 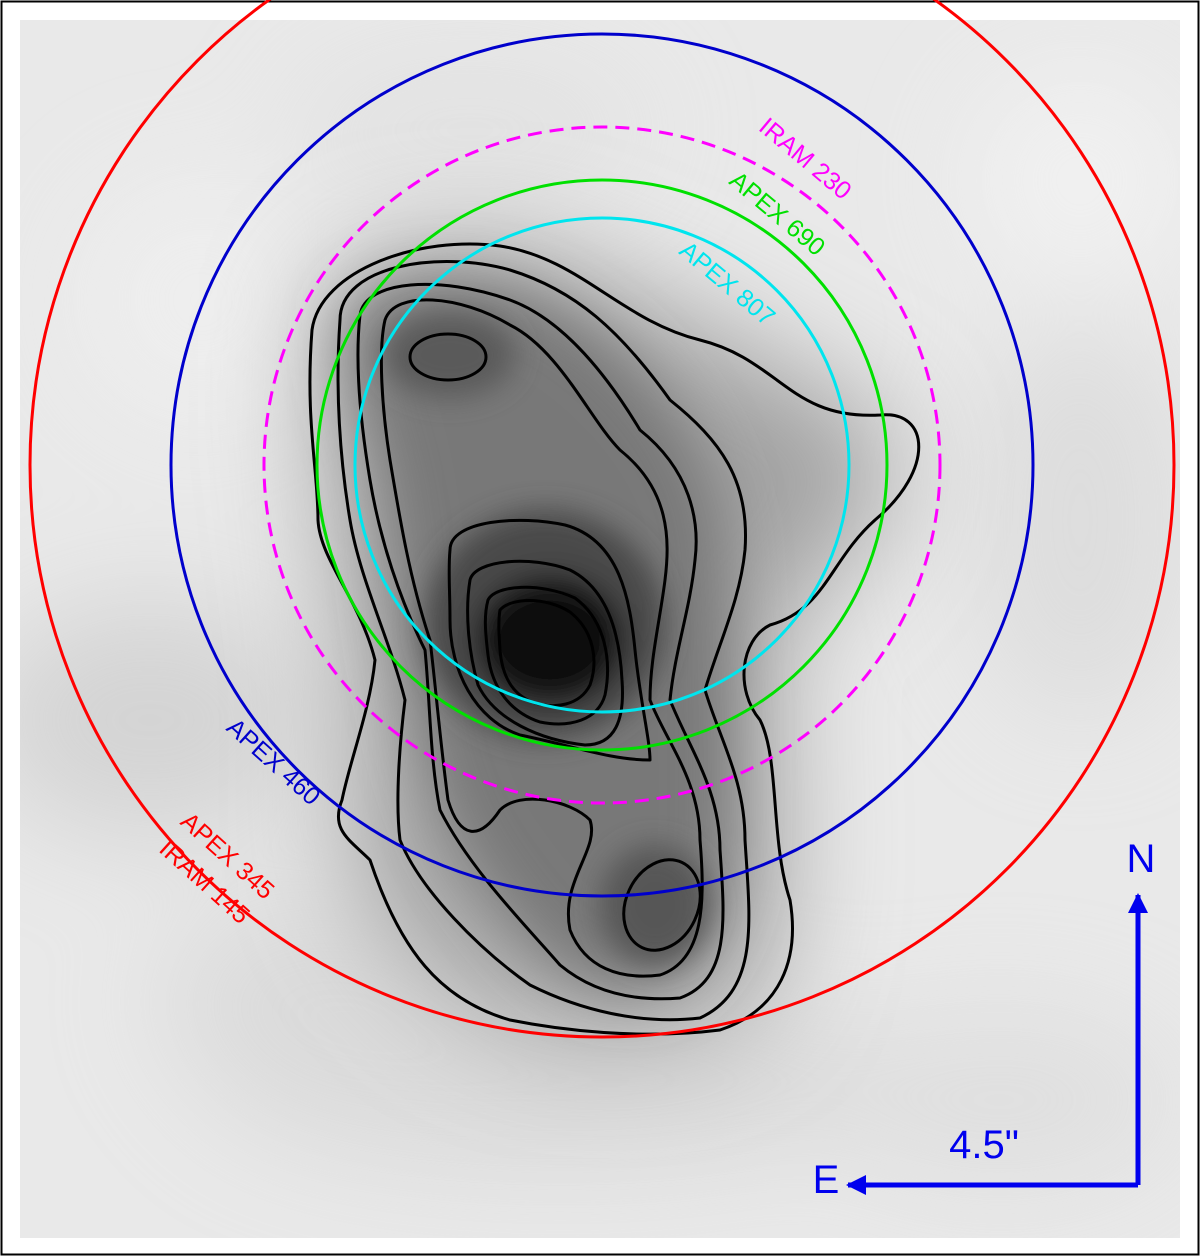 I want to click on orientation-indicator: N E 4.5", so click(x=984, y=1019).